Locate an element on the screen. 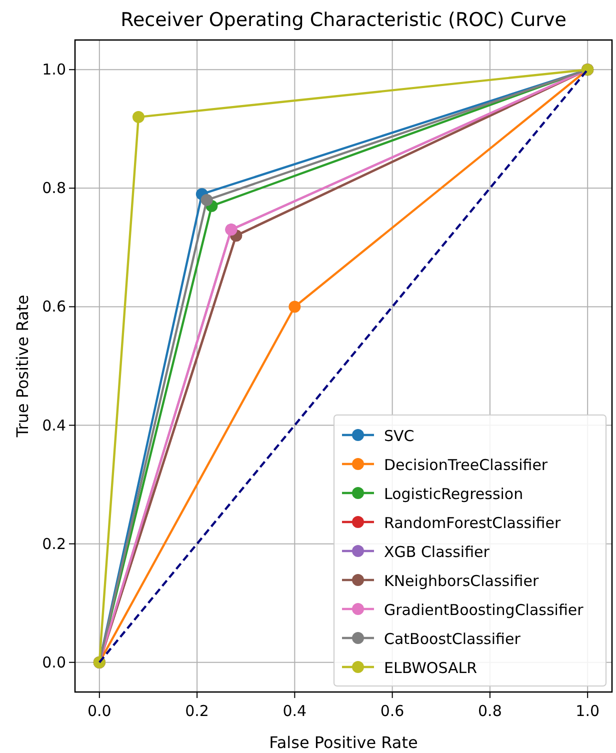 Image resolution: width=616 pixels, height=753 pixels. chart-title: Receiver Operating Characteristic (ROC) Curve is located at coordinates (343, 20).